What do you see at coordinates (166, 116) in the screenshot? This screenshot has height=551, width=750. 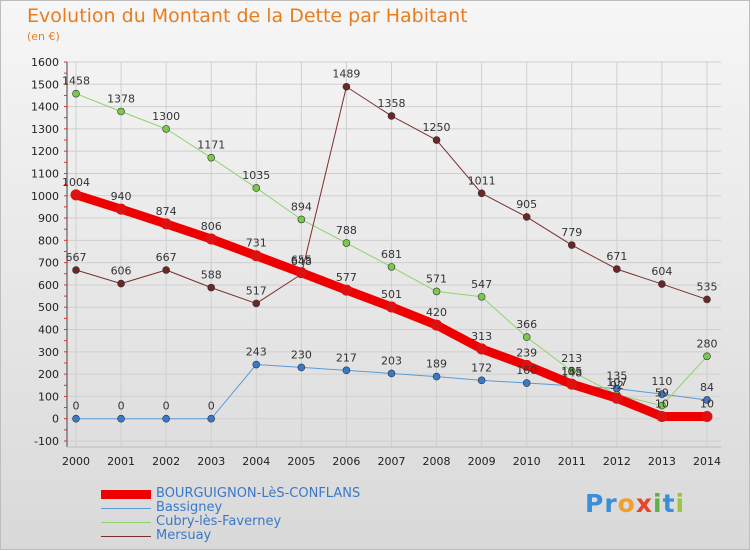 I see `data-label-cubry-l-s-faverney: 1300` at bounding box center [166, 116].